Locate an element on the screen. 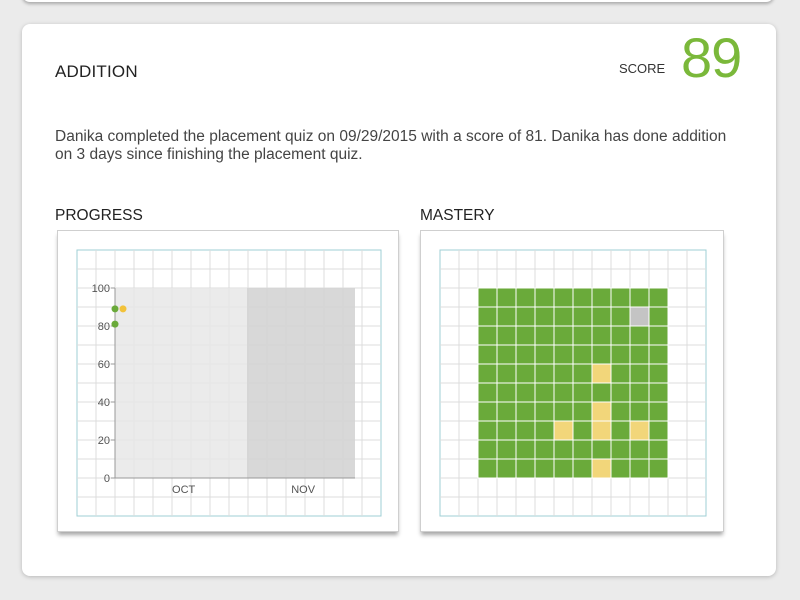 The width and height of the screenshot is (800, 600). previous-card-edge is located at coordinates (398, 1).